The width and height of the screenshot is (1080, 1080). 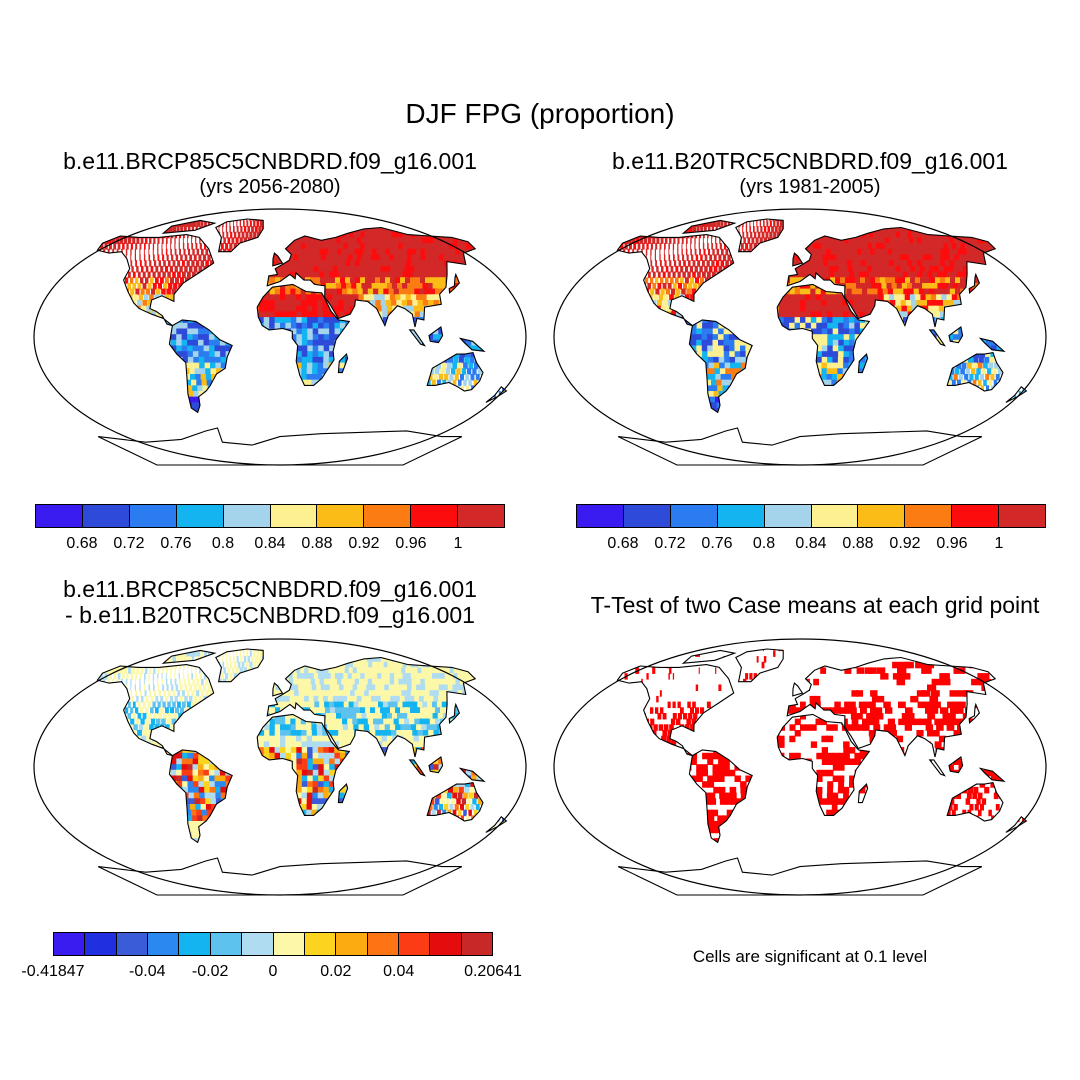 What do you see at coordinates (810, 956) in the screenshot?
I see `significance-note: Cells are significant at 0.1 level` at bounding box center [810, 956].